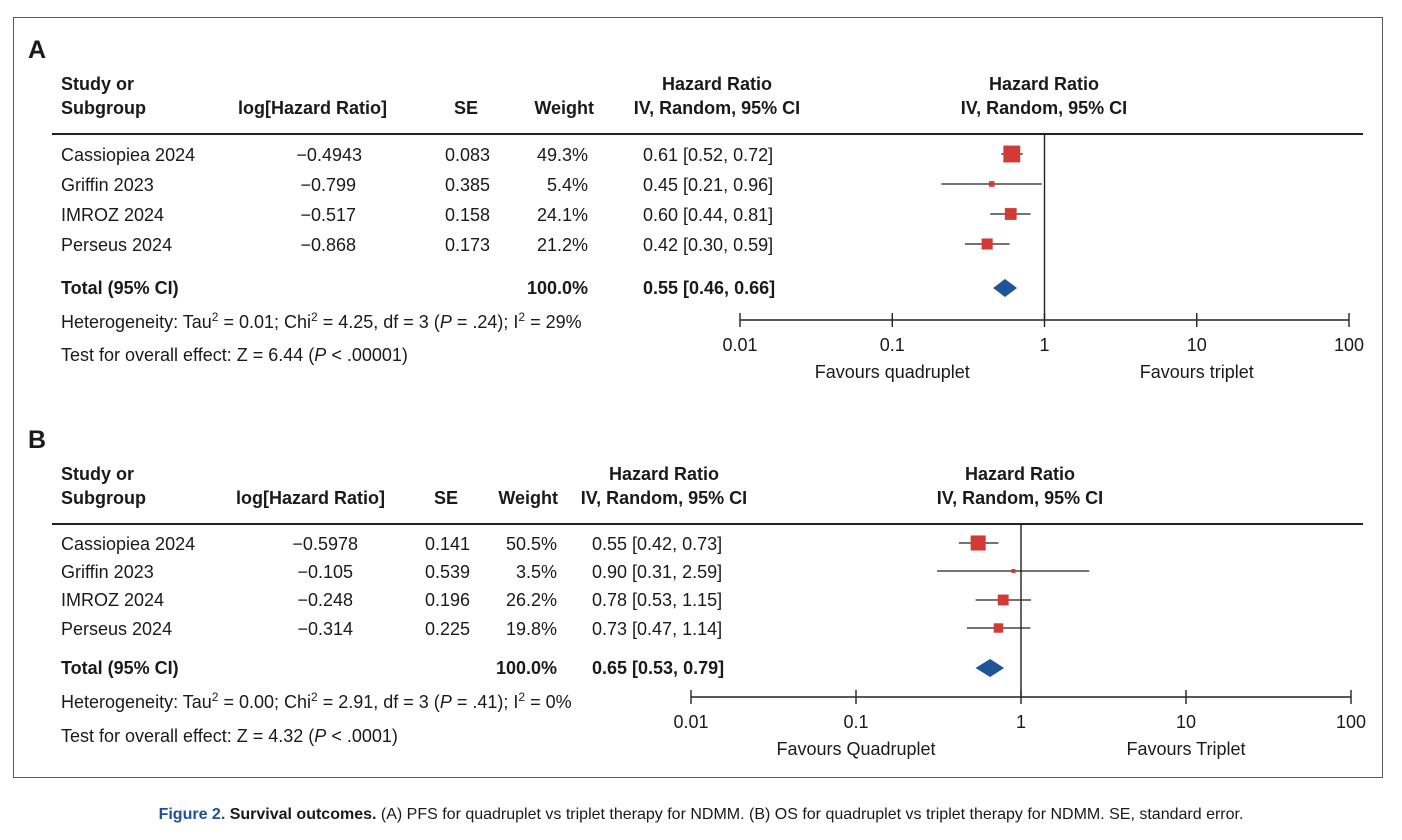 This screenshot has width=1402, height=840. I want to click on ci-value: 0.78 [0.53, 1.15], so click(657, 600).